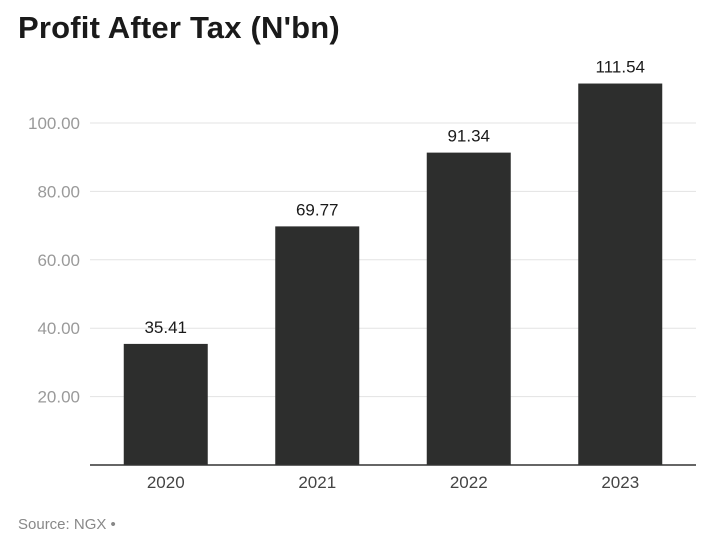  What do you see at coordinates (166, 482) in the screenshot?
I see `x-category-label: 2020` at bounding box center [166, 482].